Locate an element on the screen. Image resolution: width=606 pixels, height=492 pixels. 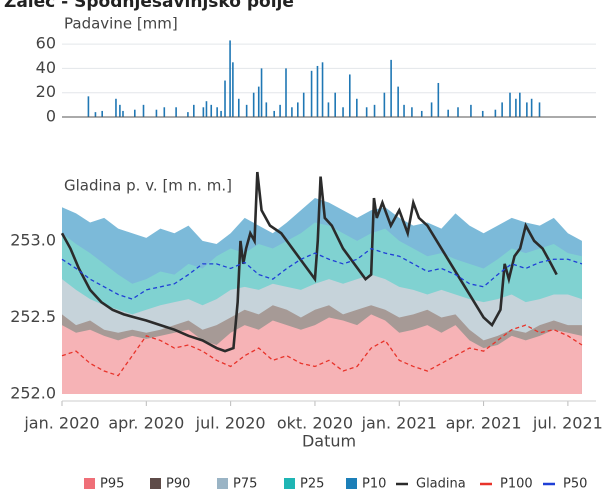
y-tick-label: 60 is located at coordinates (46, 43).